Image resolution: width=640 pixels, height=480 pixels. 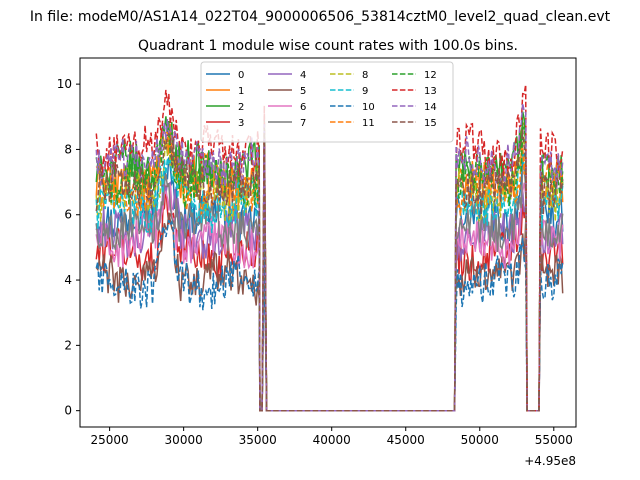 I want to click on legend-label: 3, so click(x=241, y=123).